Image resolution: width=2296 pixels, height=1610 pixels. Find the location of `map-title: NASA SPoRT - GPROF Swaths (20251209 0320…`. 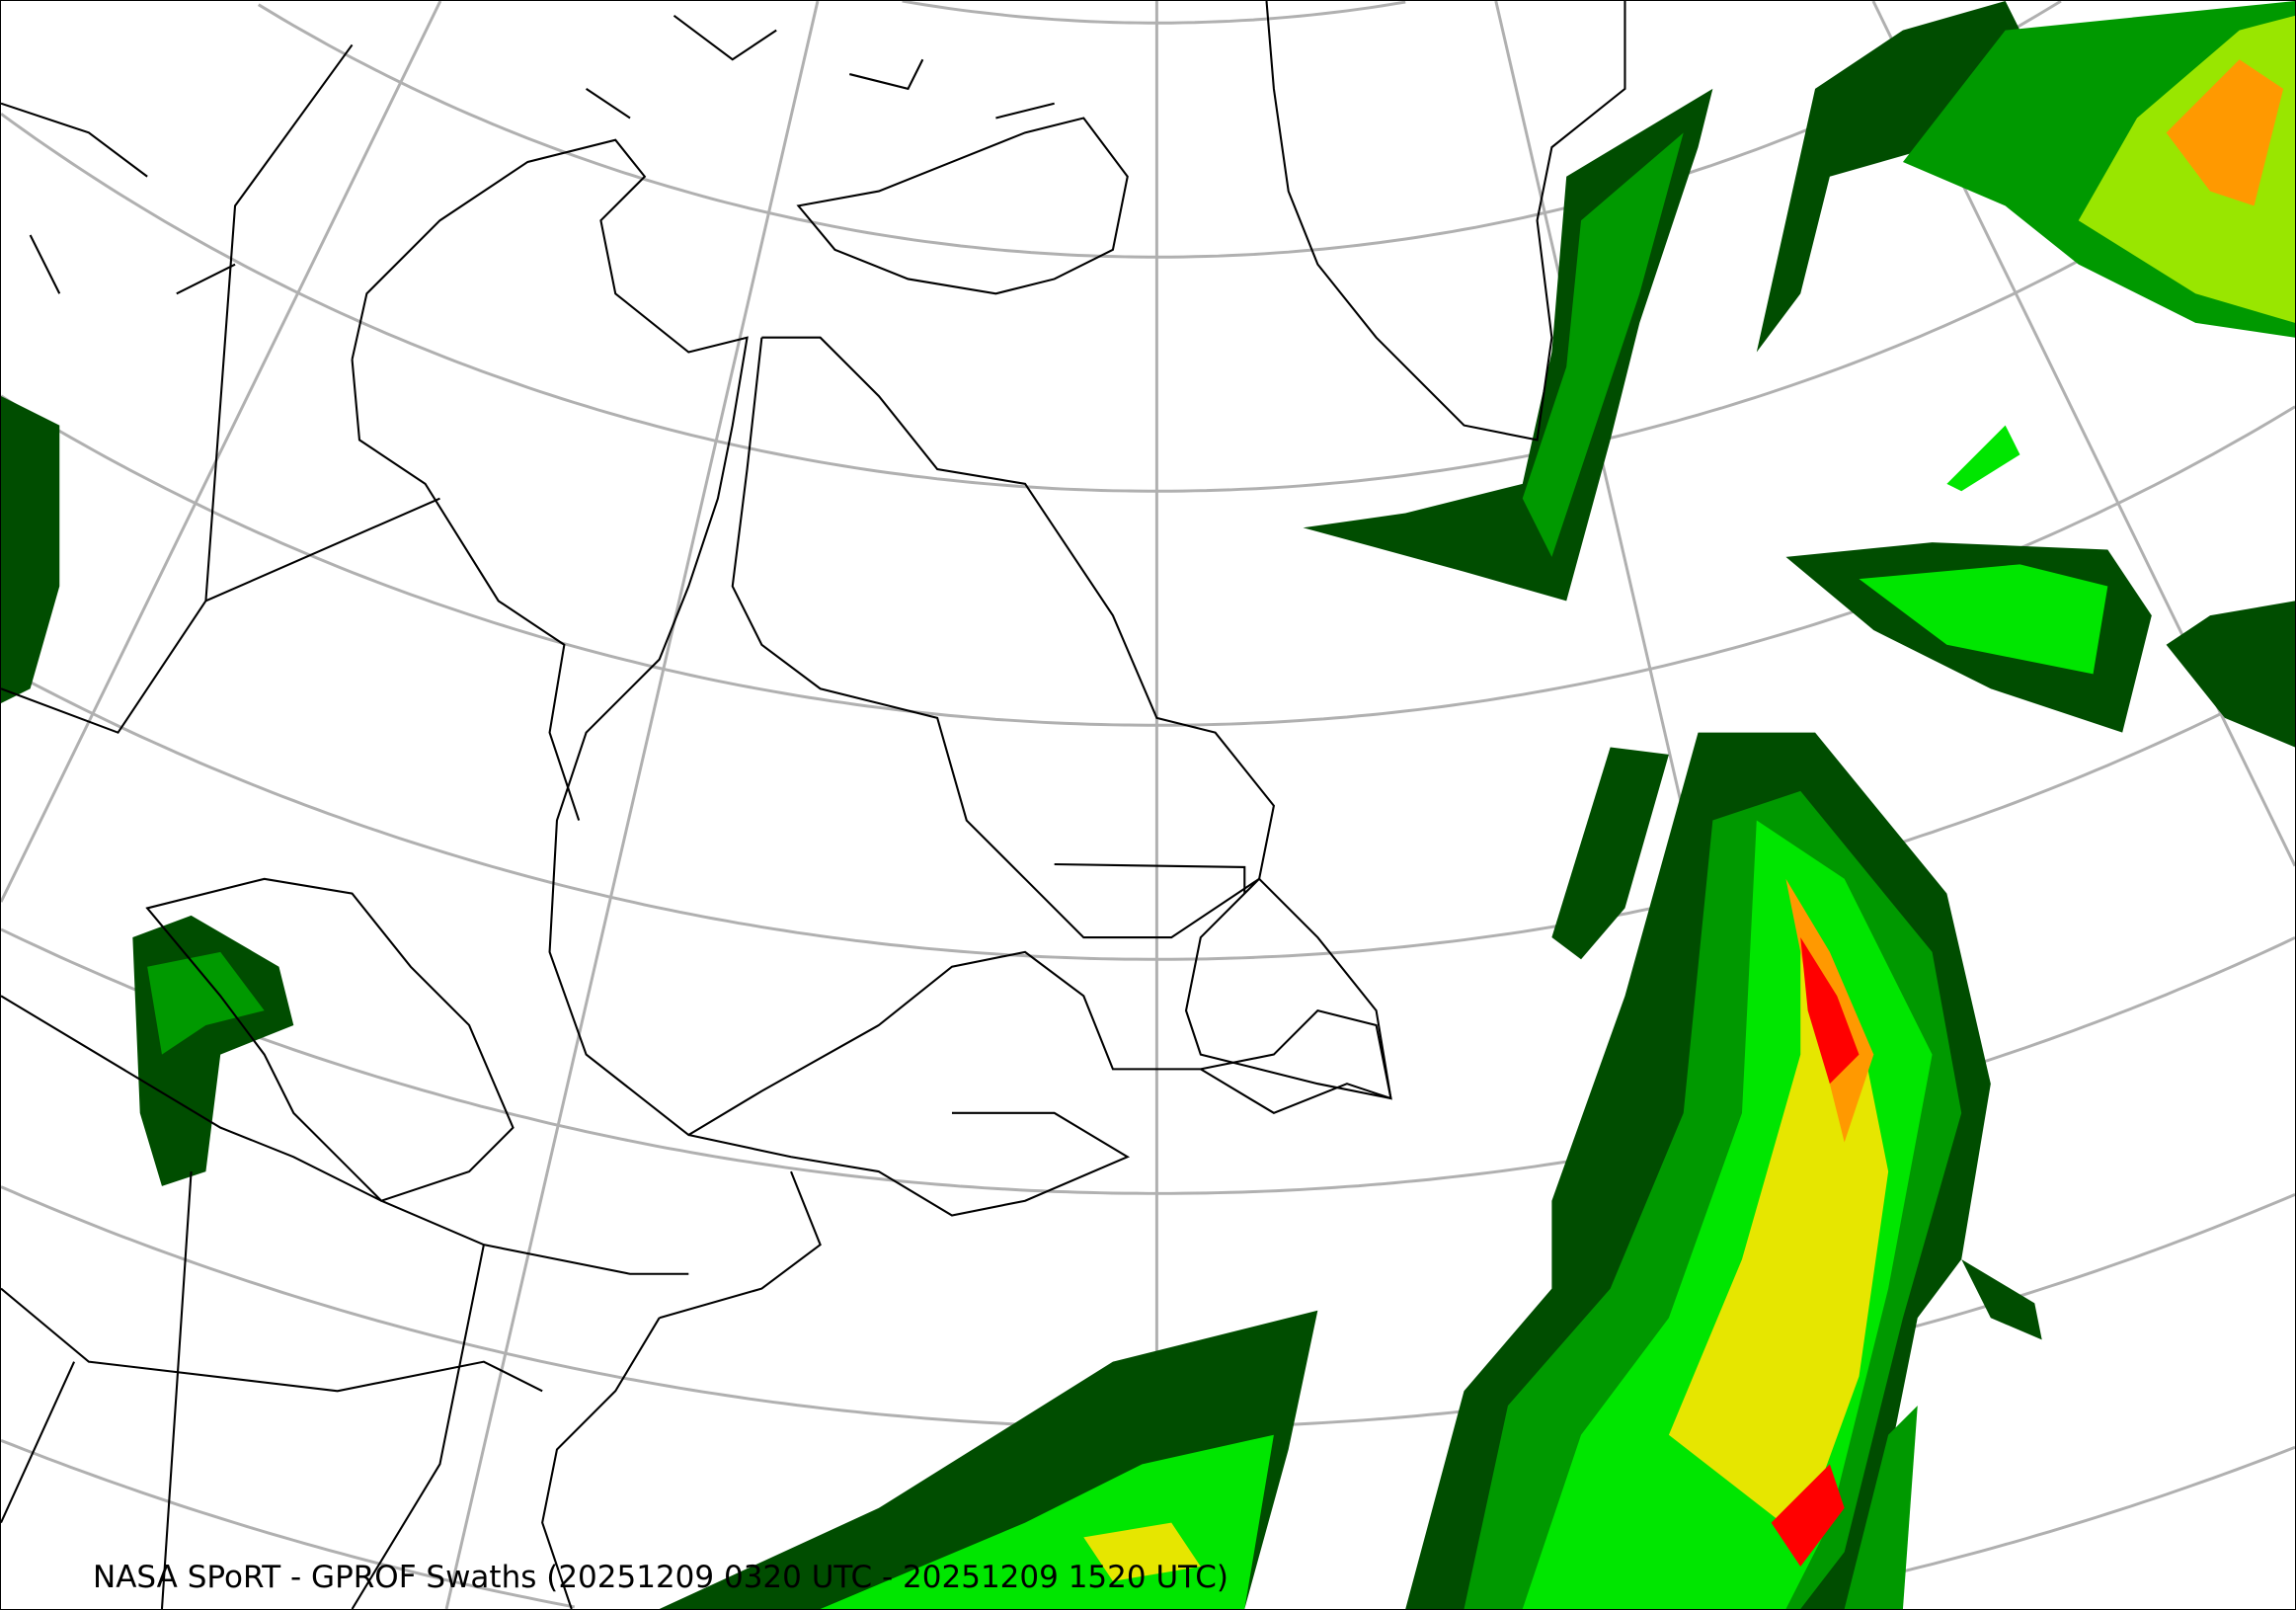

map-title: NASA SPoRT - GPROF Swaths (20251209 0320… is located at coordinates (661, 1577).